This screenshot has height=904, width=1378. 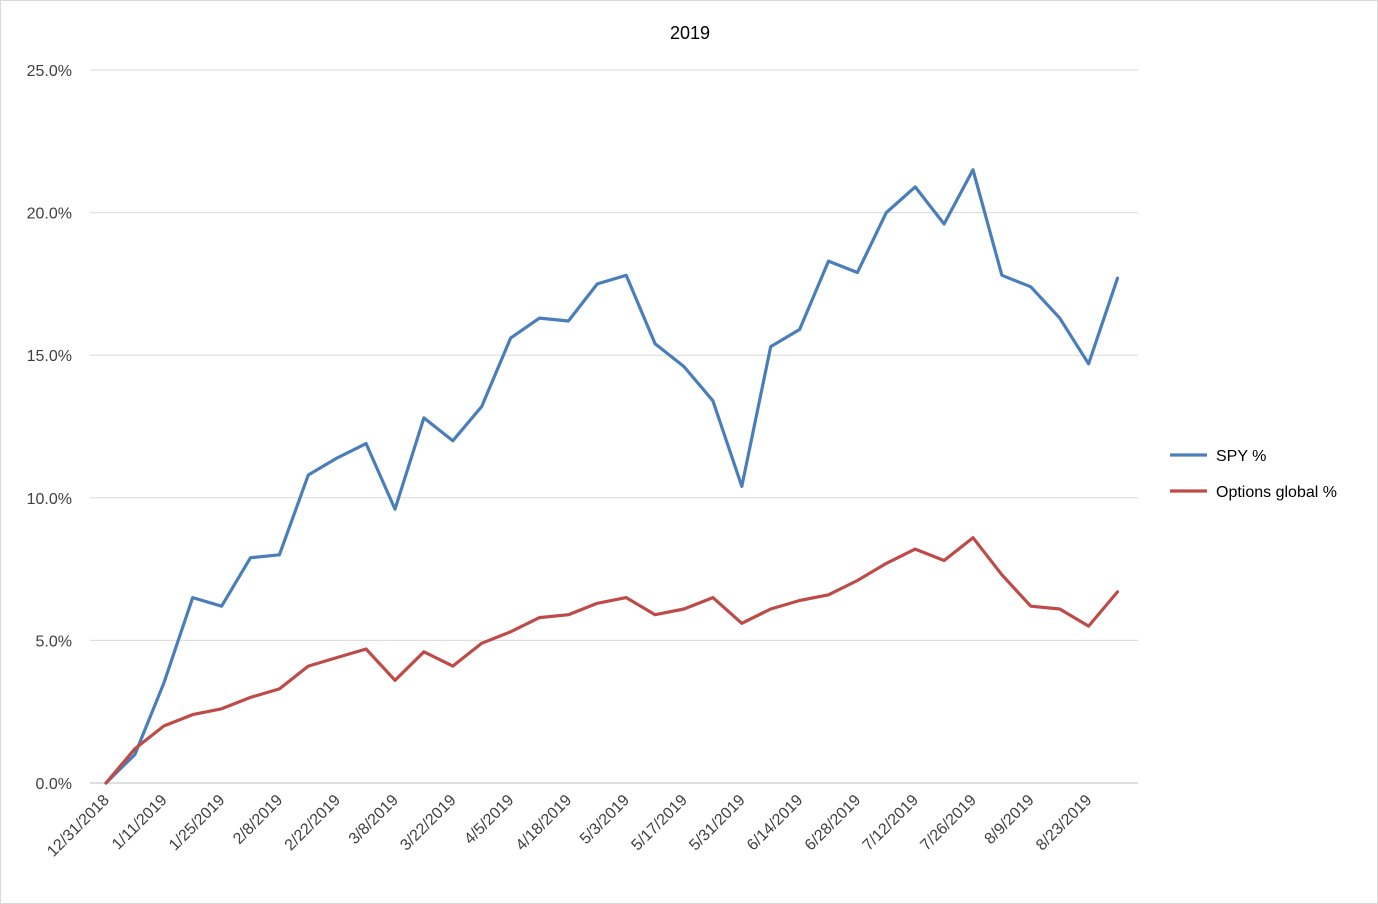 I want to click on legend: SPY % Options global %, so click(x=1253, y=474).